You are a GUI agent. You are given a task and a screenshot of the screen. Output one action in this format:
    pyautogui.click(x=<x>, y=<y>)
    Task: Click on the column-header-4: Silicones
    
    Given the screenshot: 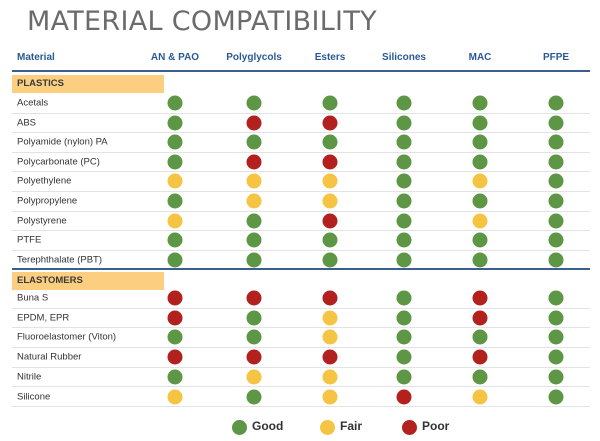 What is the action you would take?
    pyautogui.click(x=404, y=57)
    